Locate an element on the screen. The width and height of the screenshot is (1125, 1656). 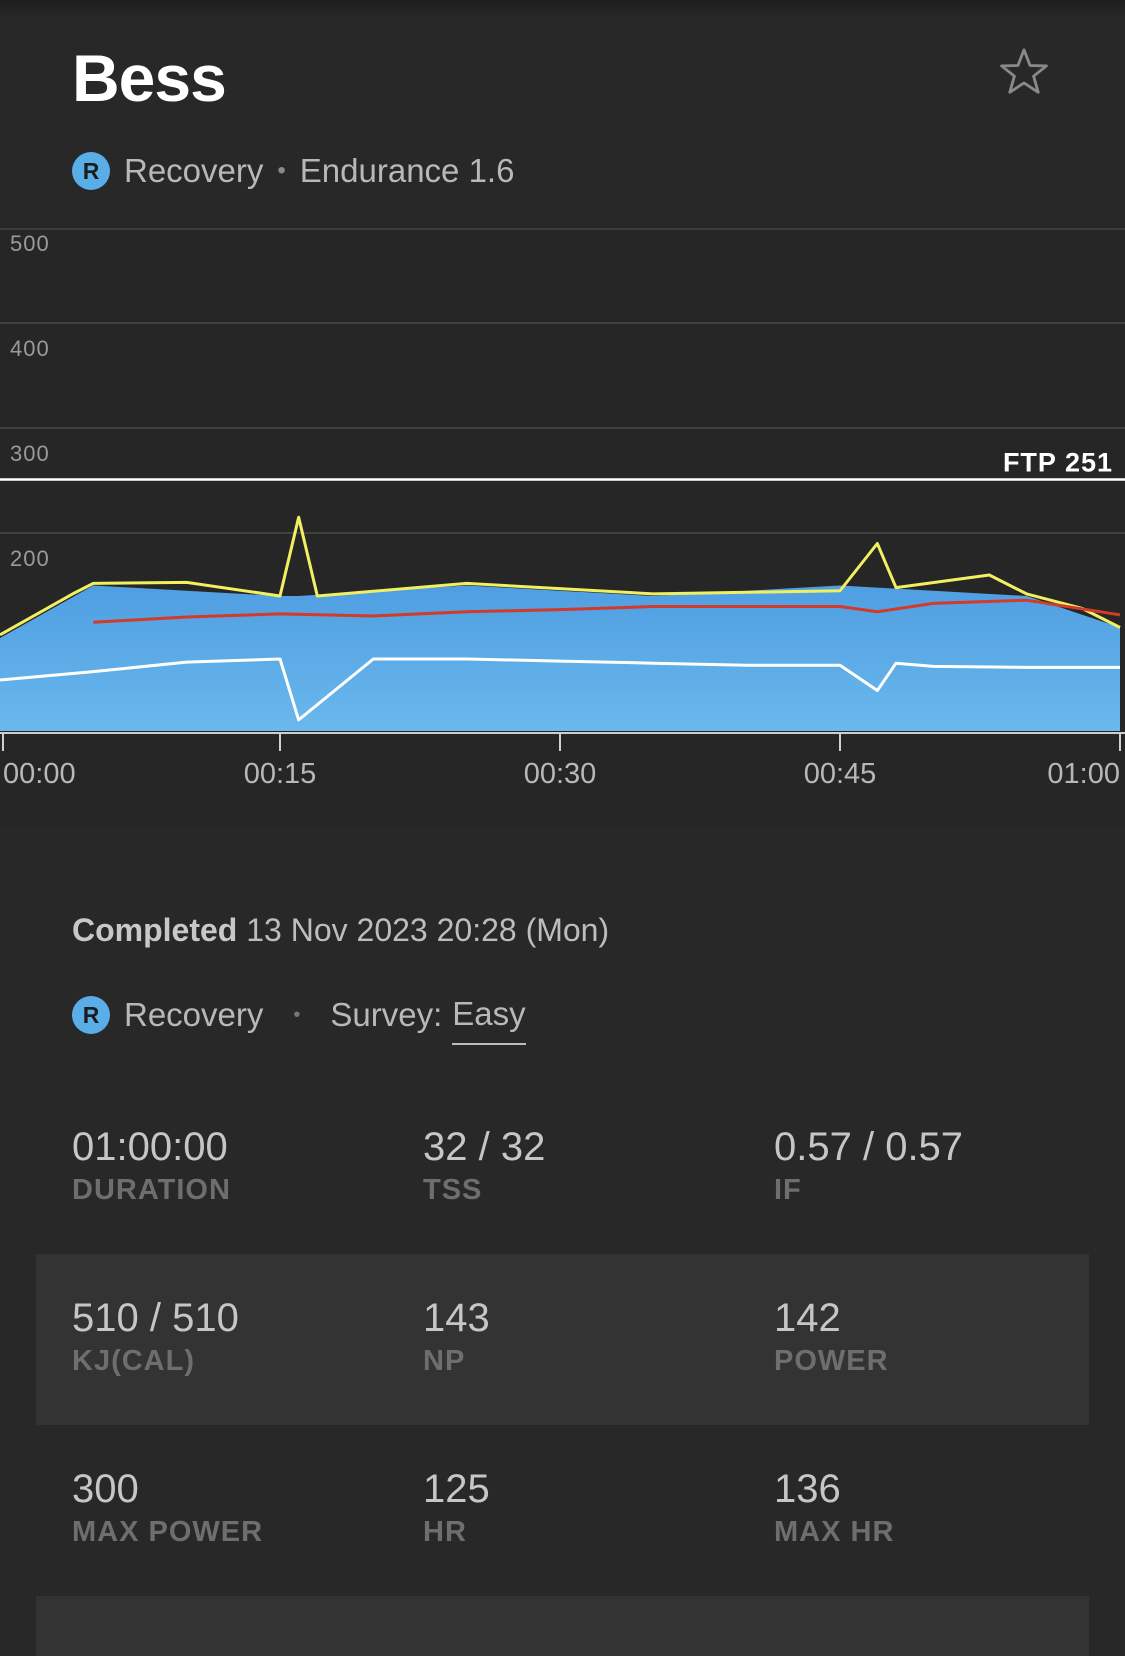
x-tick-label: 00:15 is located at coordinates (280, 774).